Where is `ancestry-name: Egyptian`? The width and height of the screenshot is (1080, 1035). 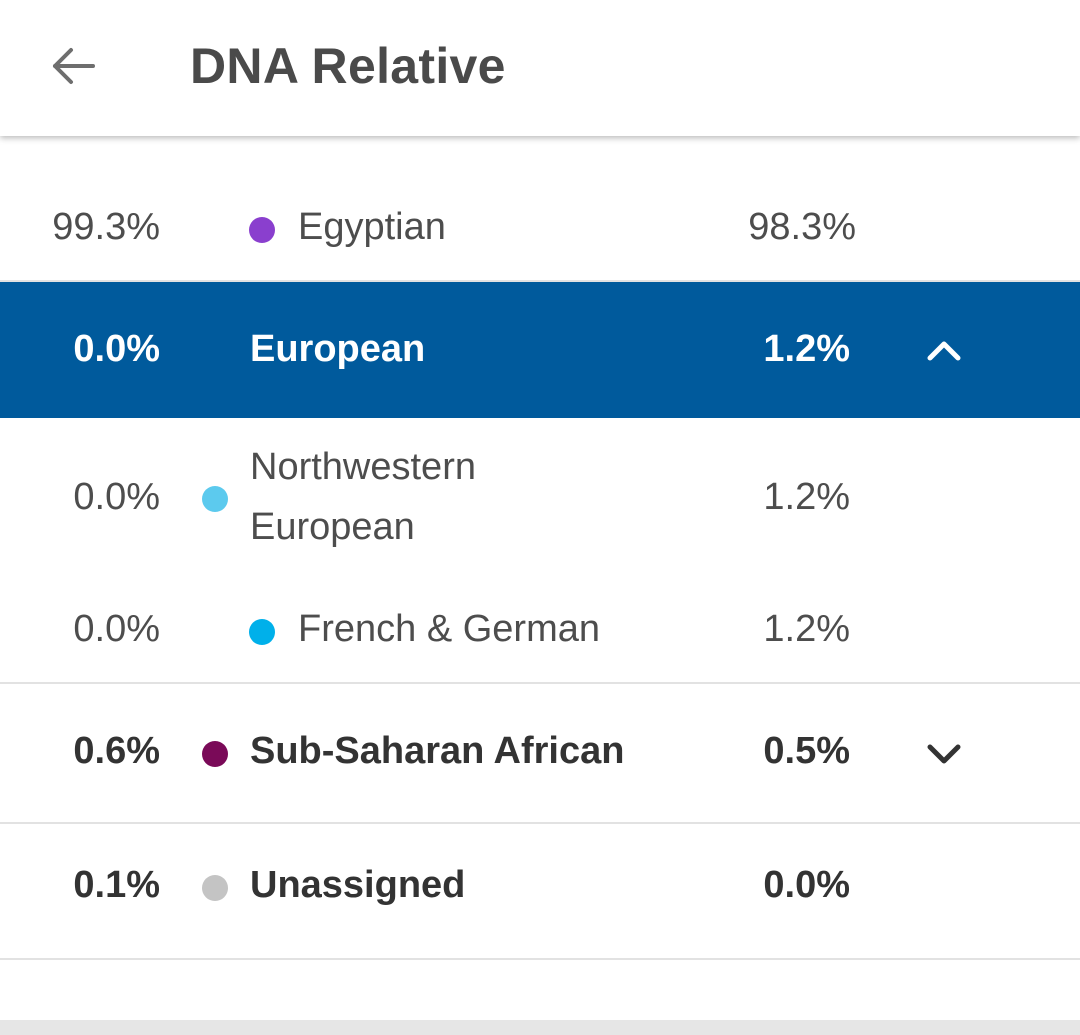
ancestry-name: Egyptian is located at coordinates (372, 227).